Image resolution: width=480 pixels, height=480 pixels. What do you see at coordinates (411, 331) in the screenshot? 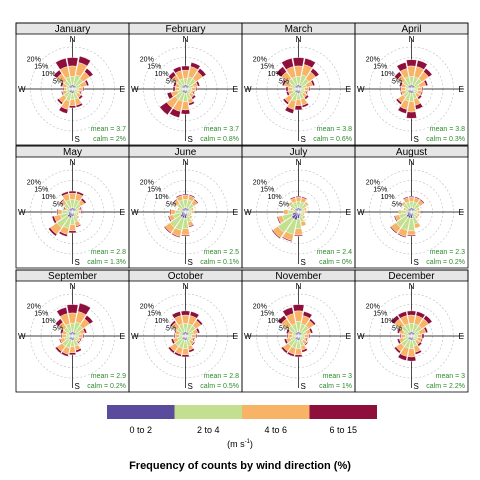
I see `panel-border` at bounding box center [411, 331].